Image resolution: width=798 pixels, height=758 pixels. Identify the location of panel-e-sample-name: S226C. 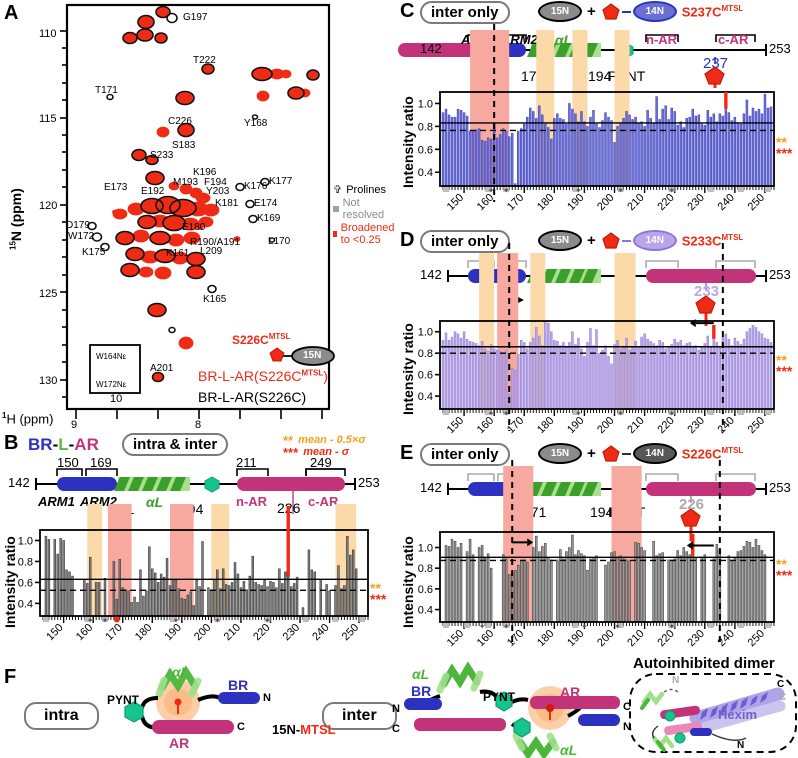
(701, 454).